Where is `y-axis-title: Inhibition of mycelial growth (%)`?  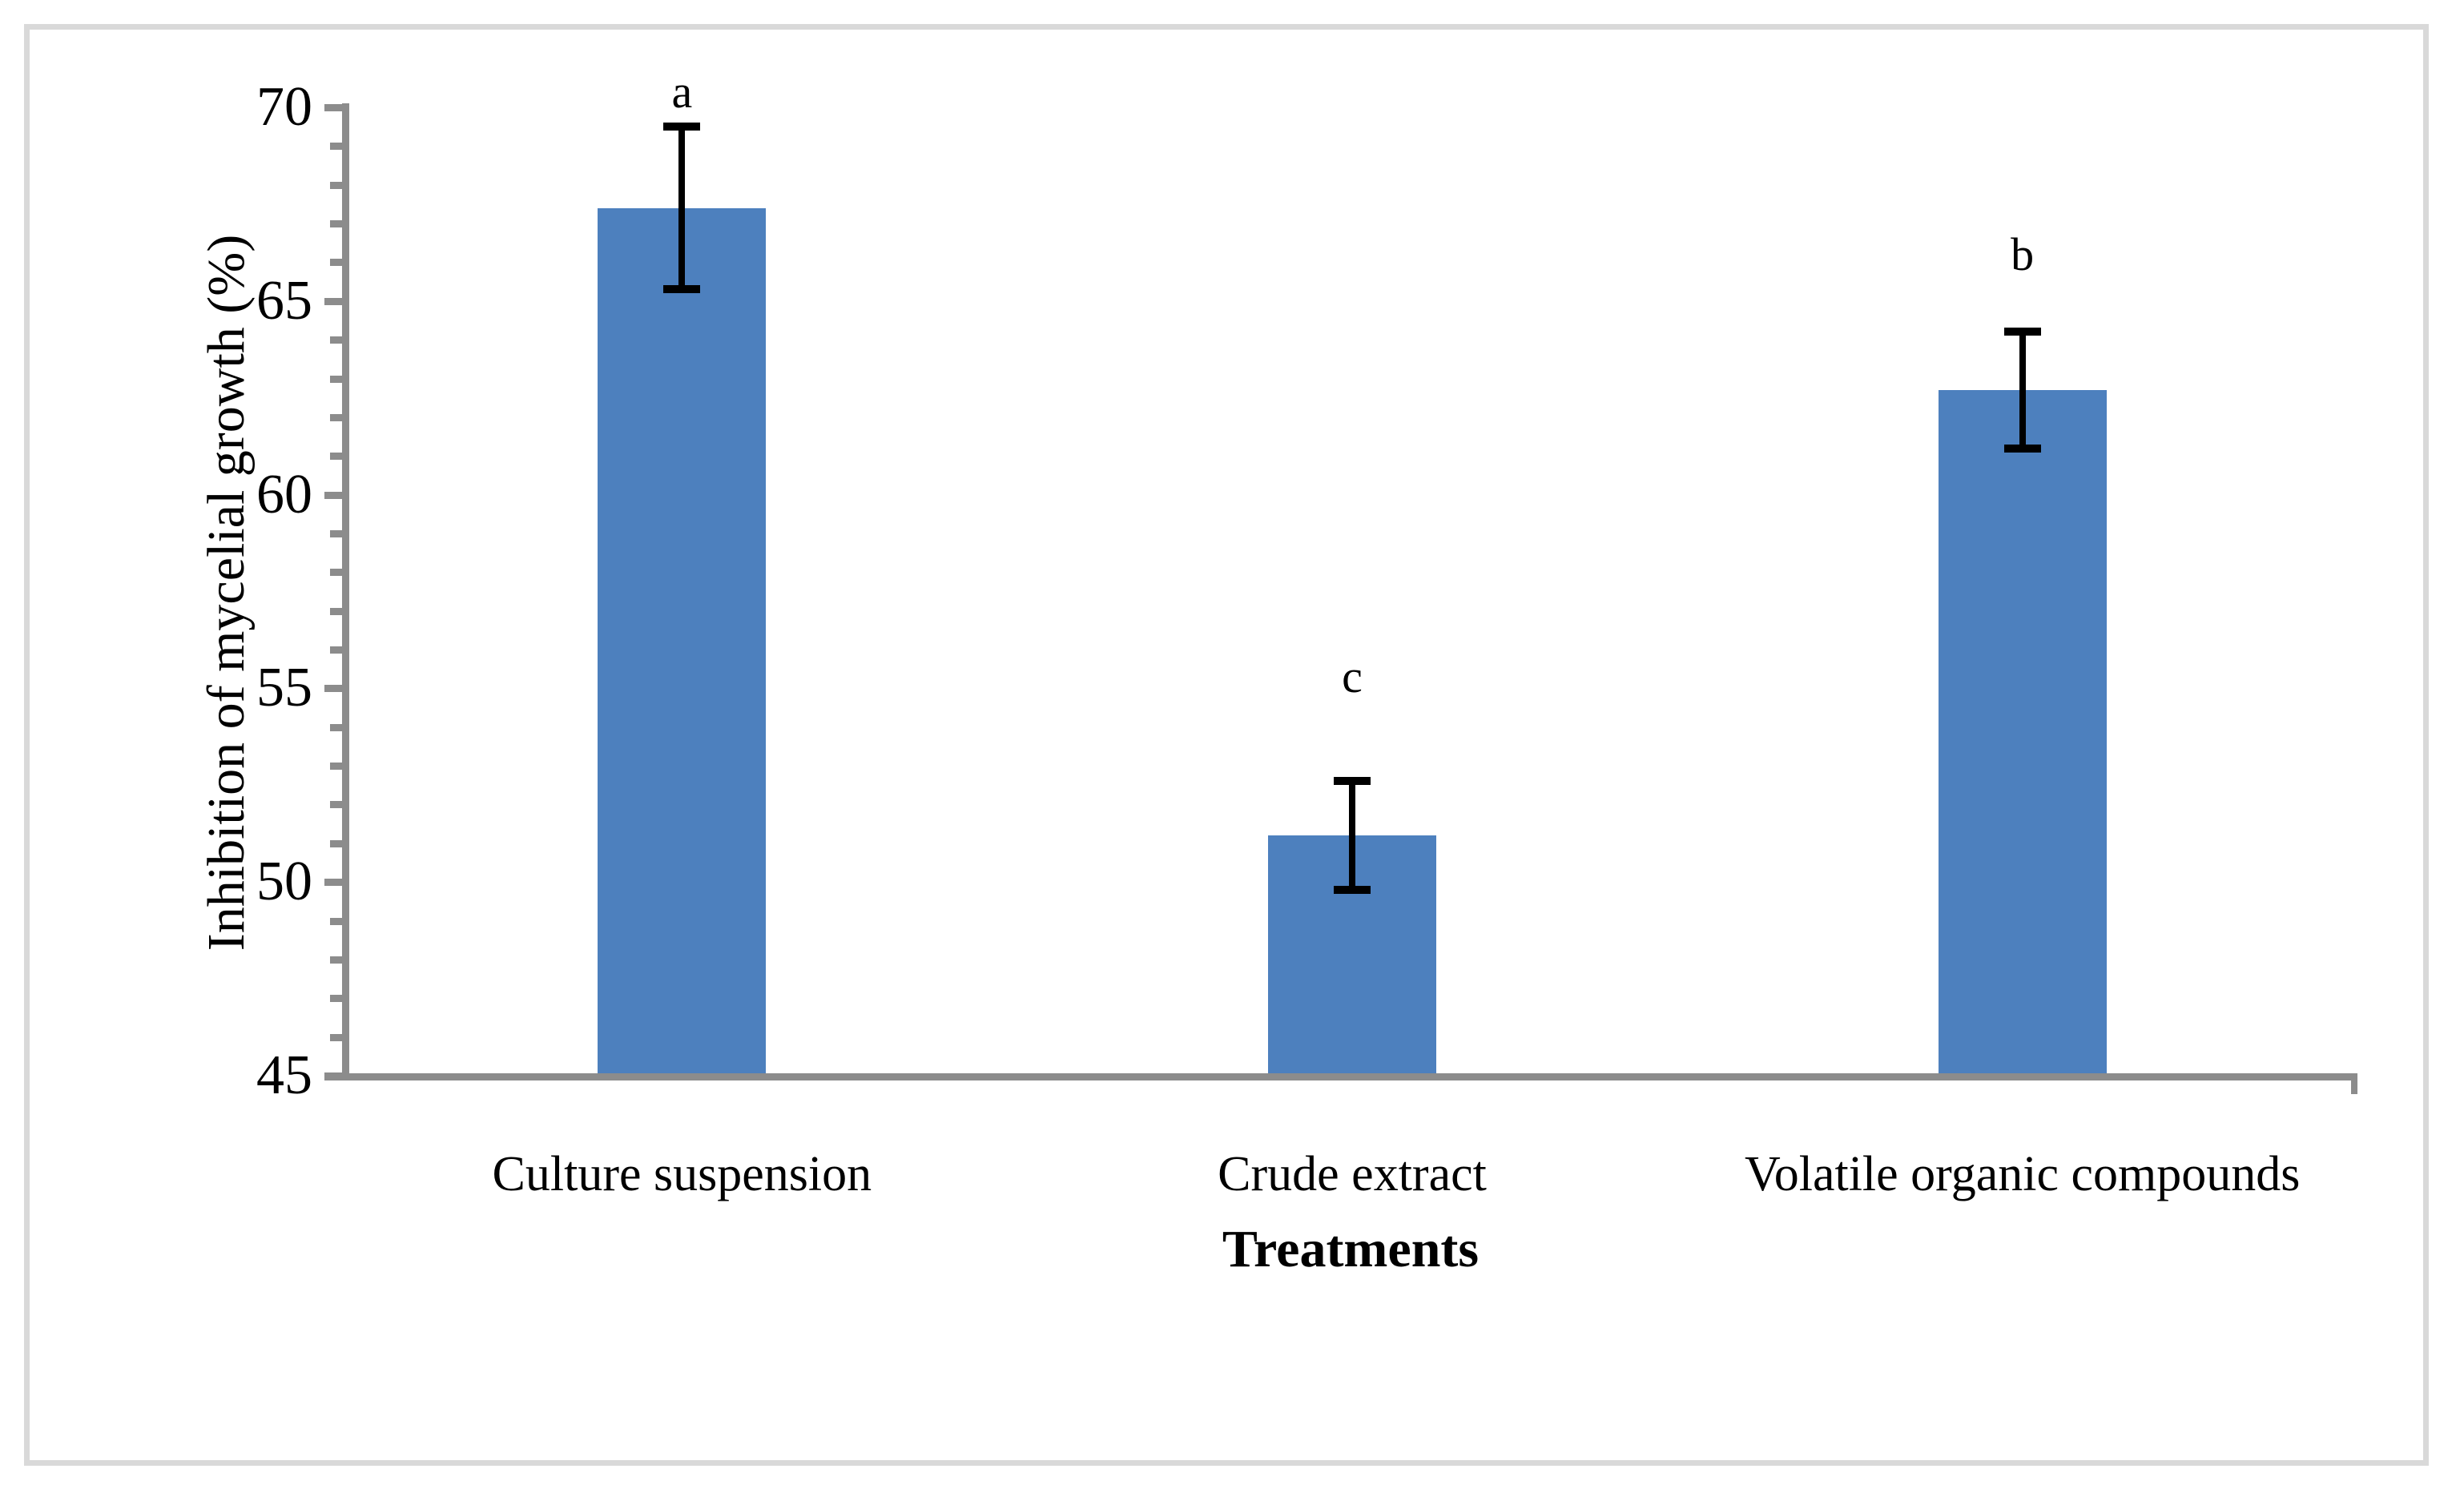 y-axis-title: Inhibition of mycelial growth (%) is located at coordinates (227, 593).